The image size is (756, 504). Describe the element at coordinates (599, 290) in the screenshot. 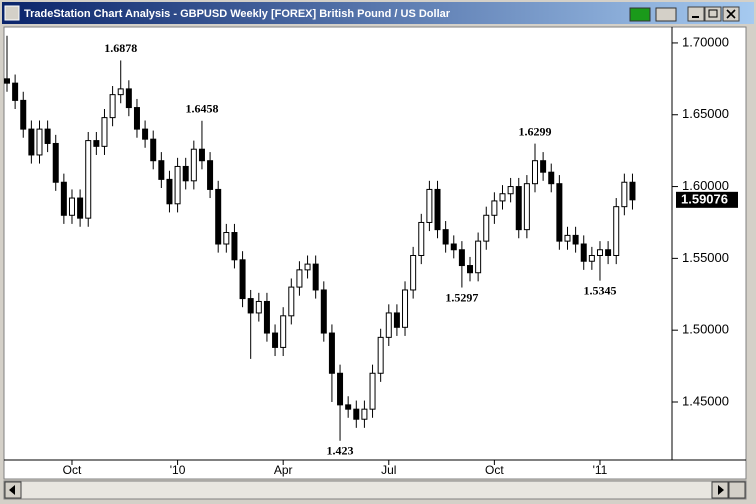

I see `price-annotation: 1.5345` at that location.